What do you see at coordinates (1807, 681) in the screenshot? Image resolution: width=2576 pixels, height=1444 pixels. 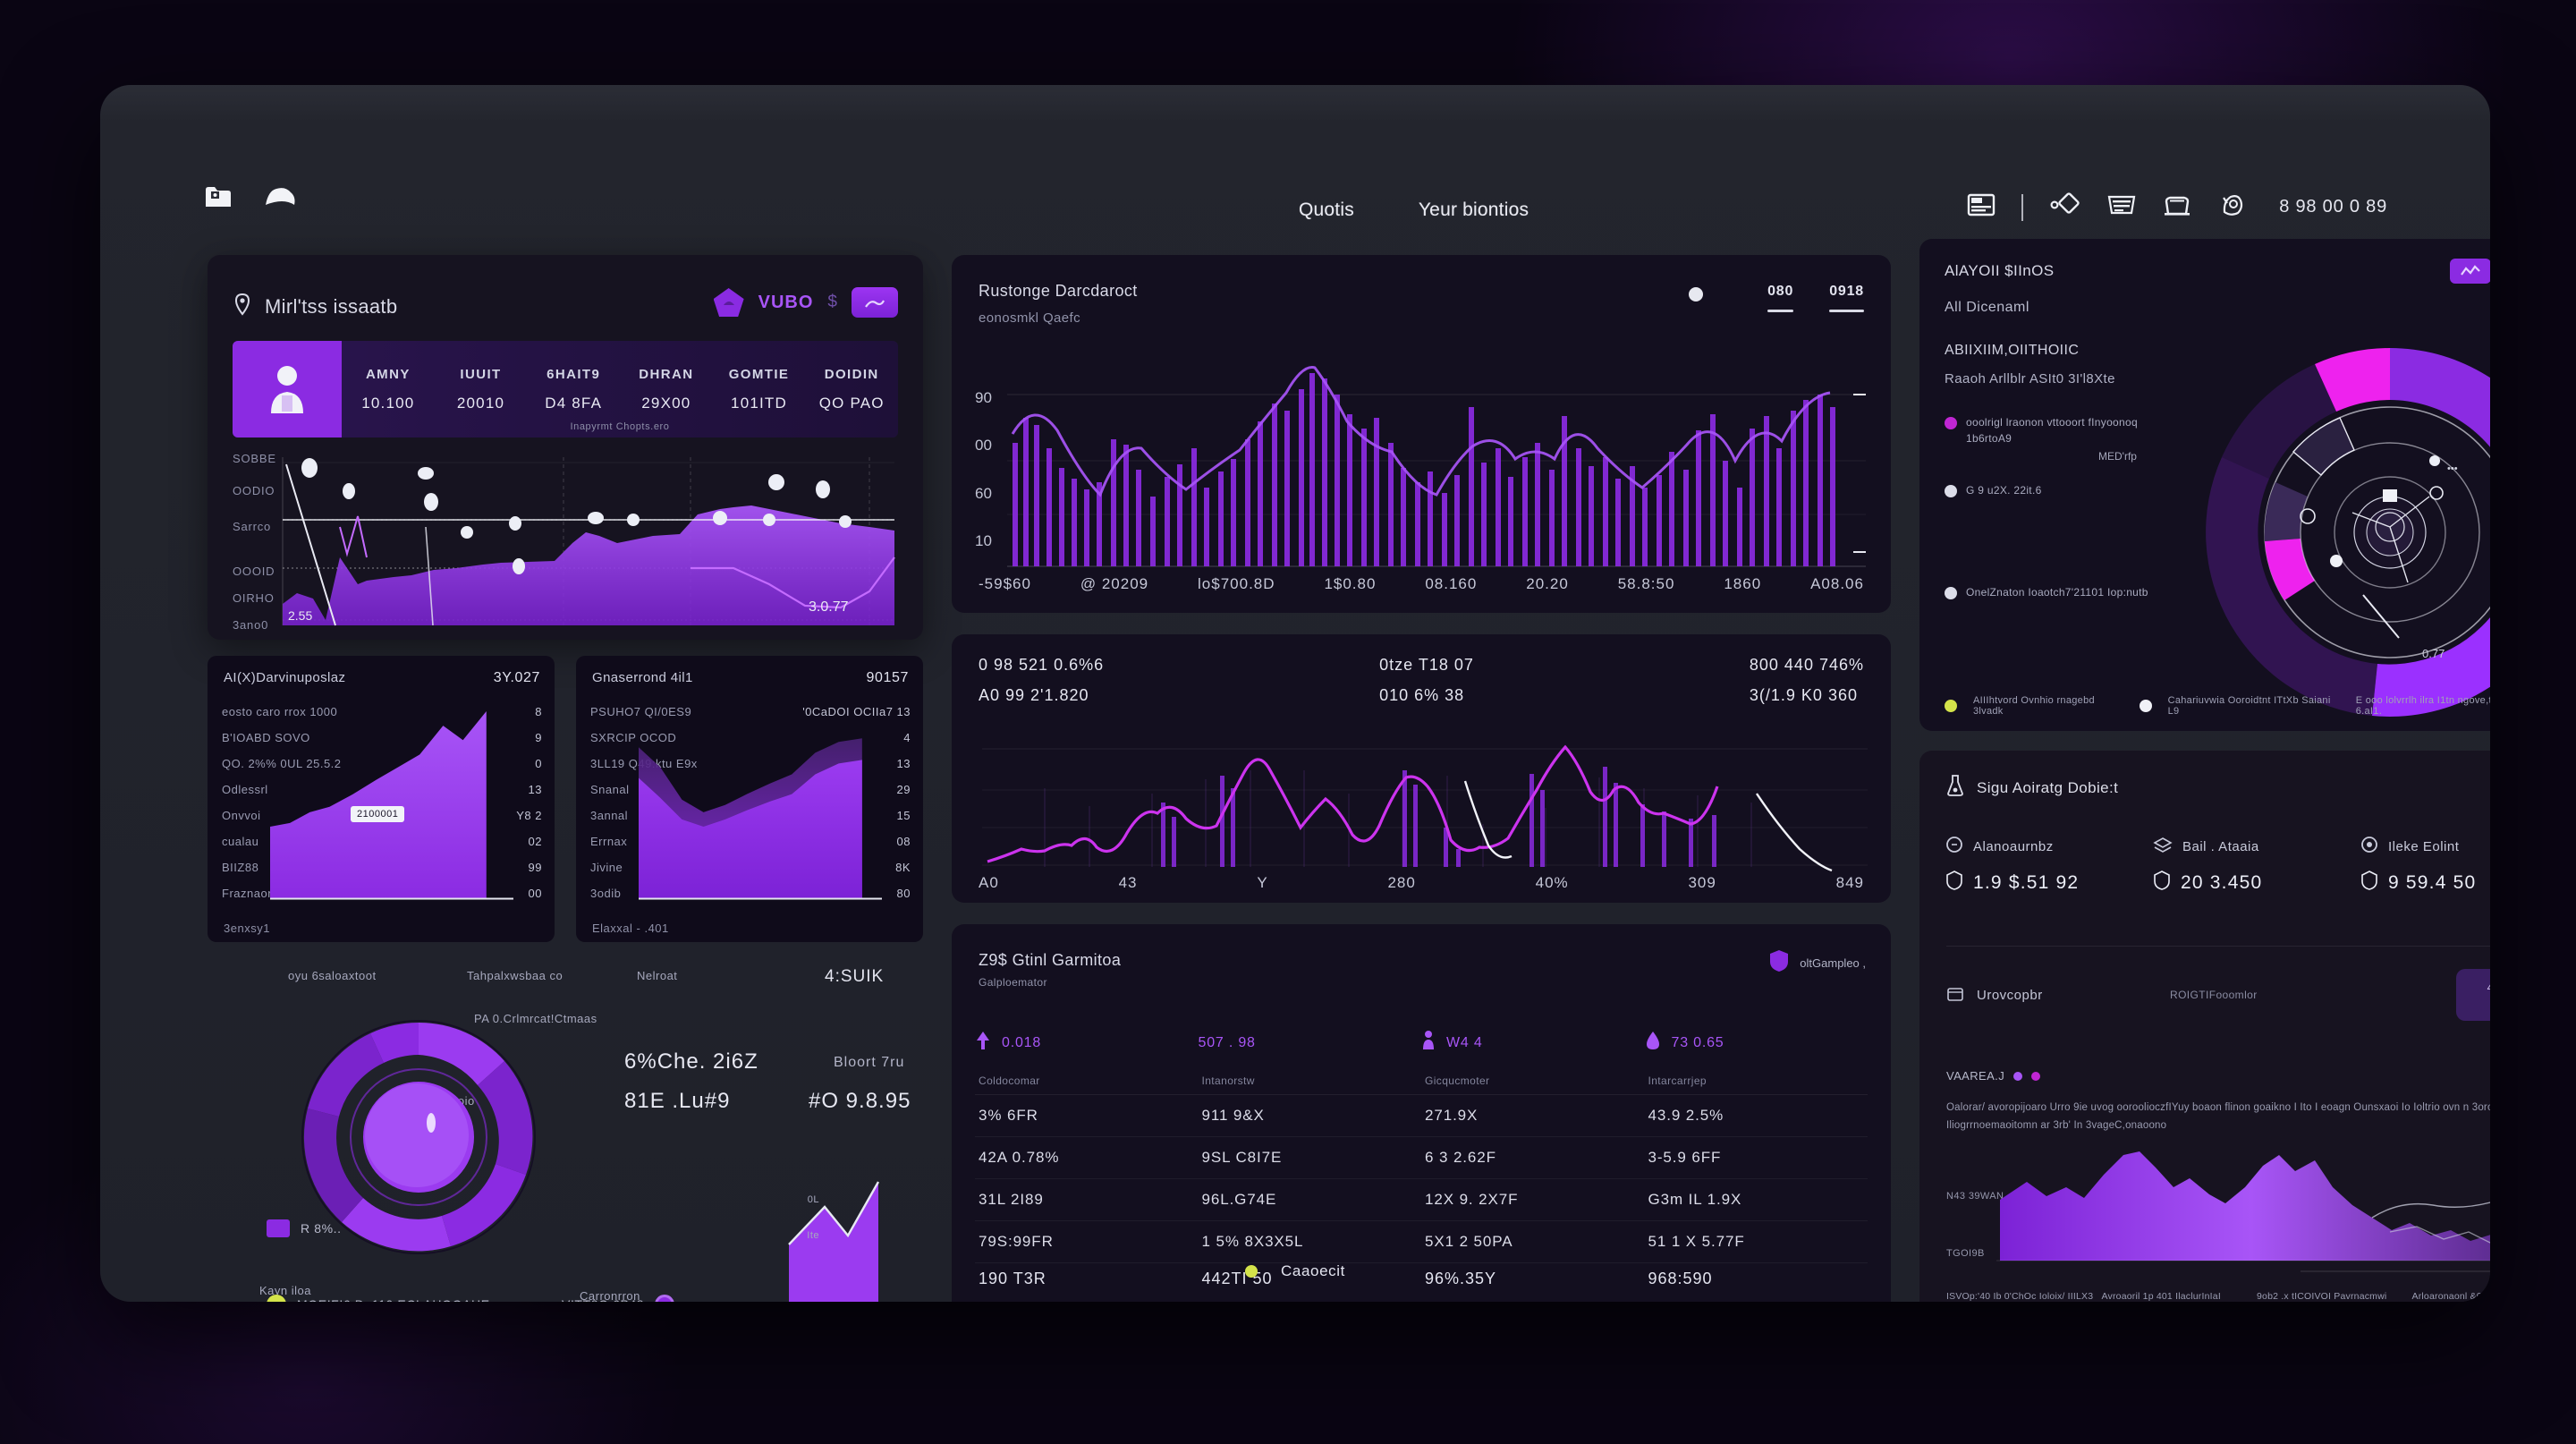 I see `stat-group-right: 800 440 746% 3(/1.9 K0 360` at bounding box center [1807, 681].